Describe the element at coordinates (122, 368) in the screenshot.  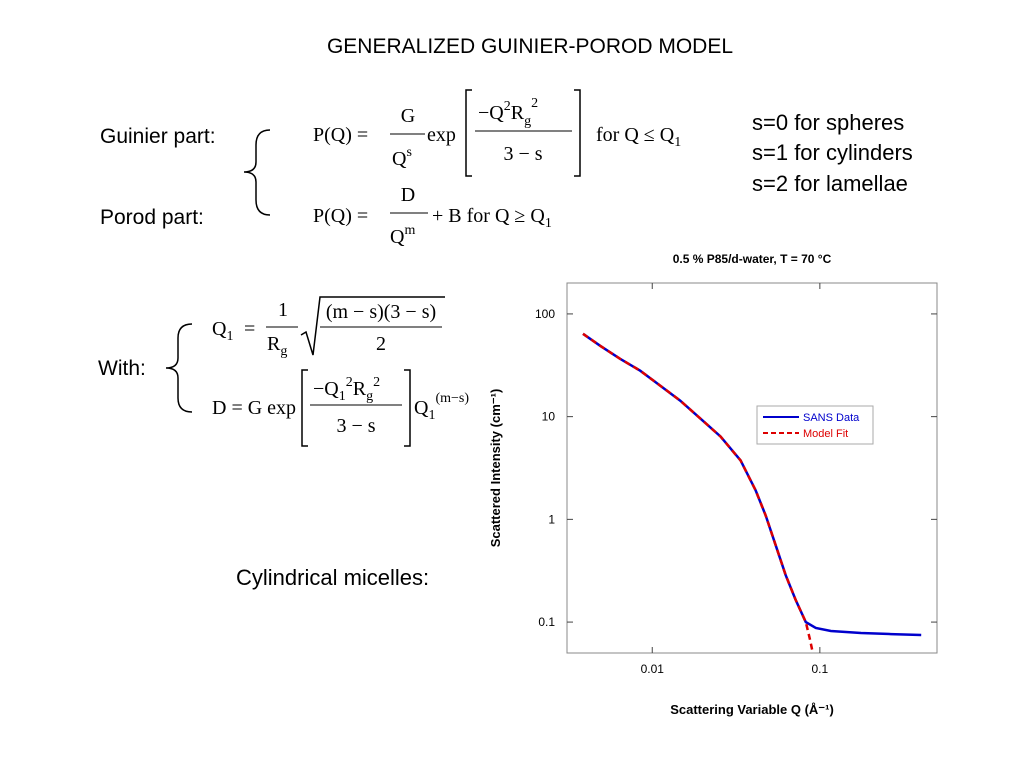
I see `label: With:` at that location.